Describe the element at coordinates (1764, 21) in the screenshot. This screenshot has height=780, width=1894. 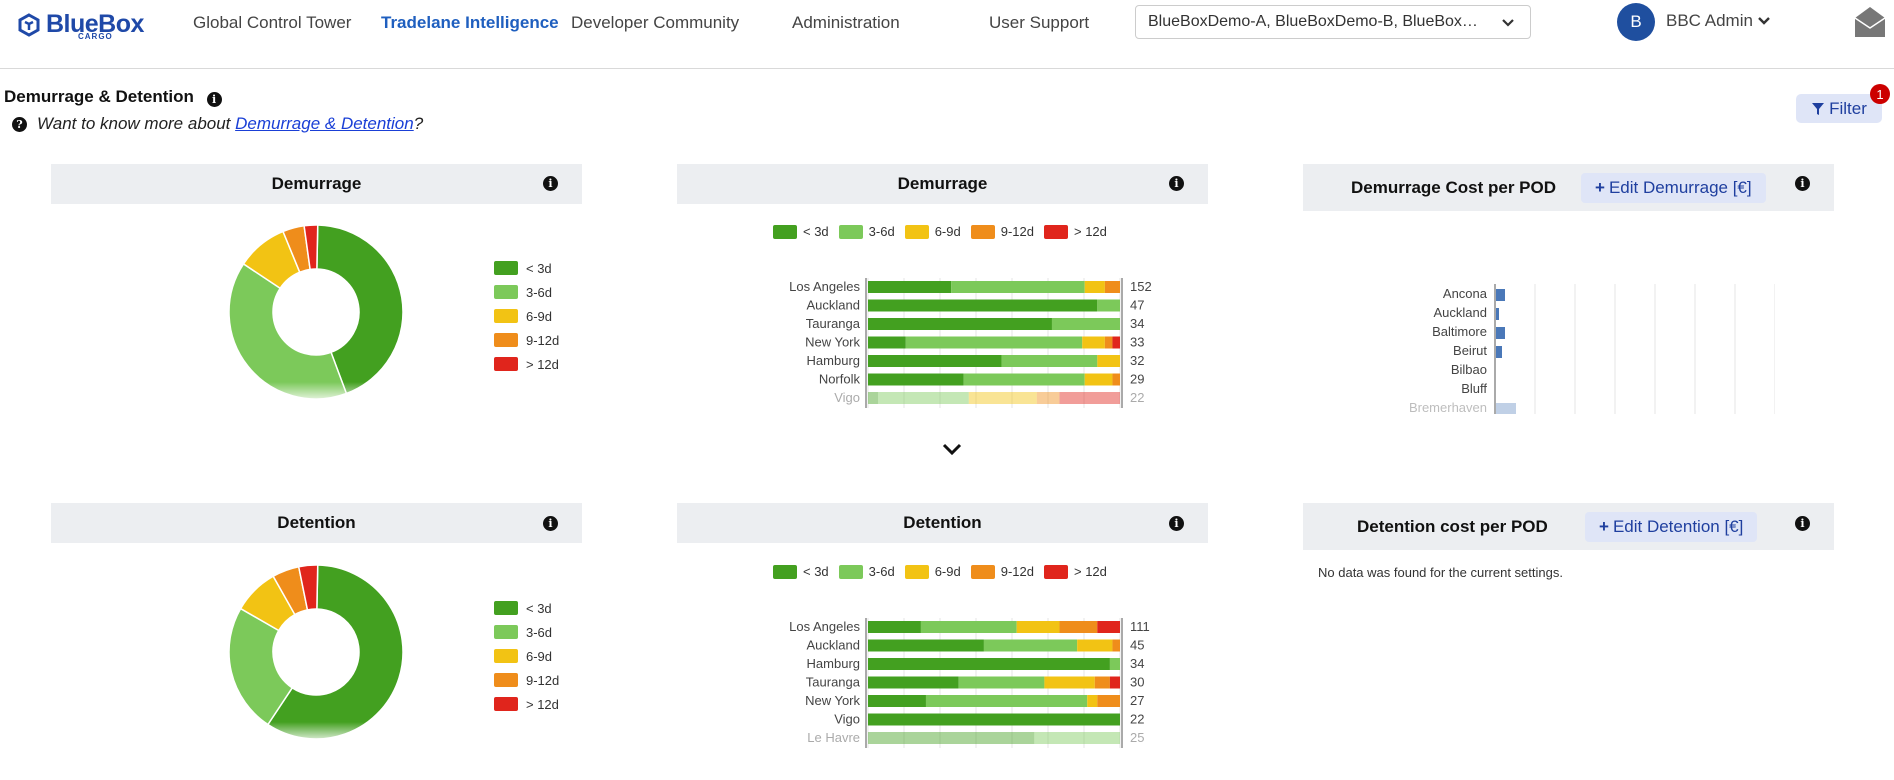
I see `user-menu-chevron-icon` at that location.